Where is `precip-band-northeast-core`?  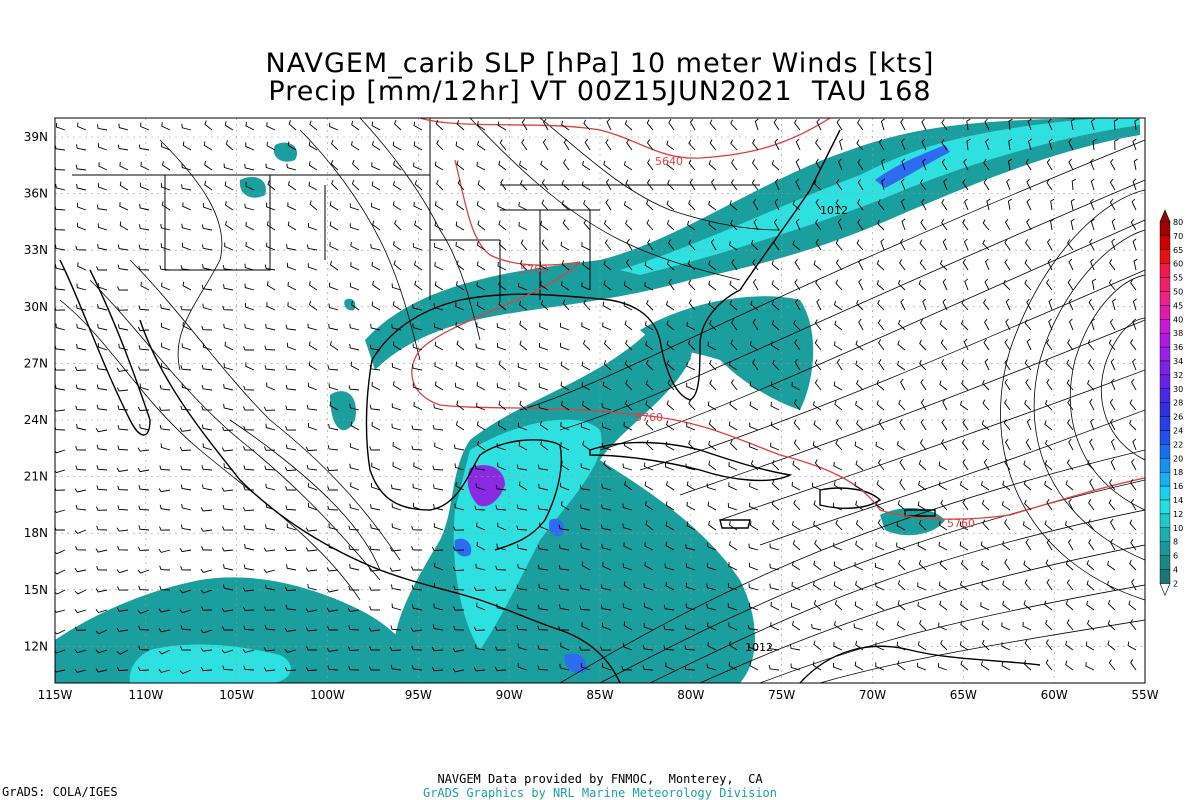
precip-band-northeast-core is located at coordinates (880, 196).